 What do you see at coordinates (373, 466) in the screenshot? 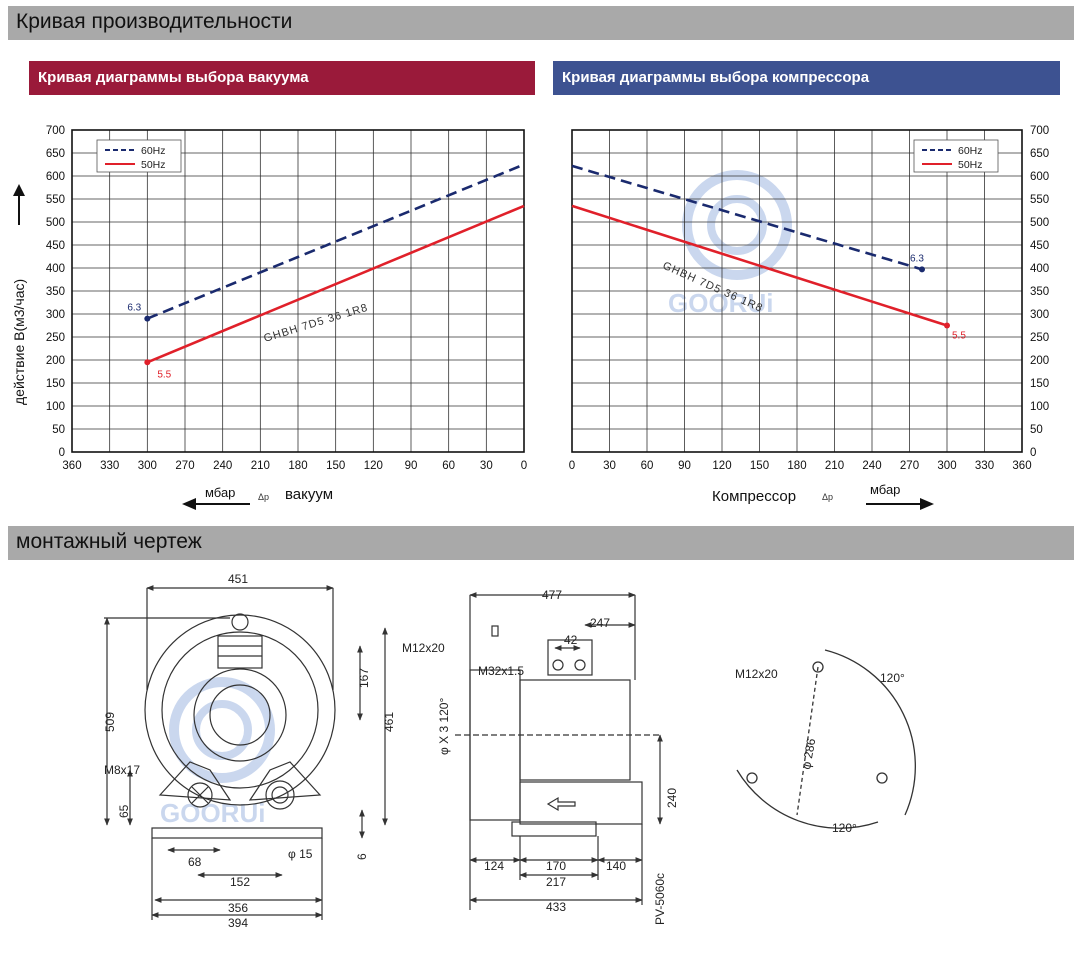
I see `x-tick-label: 120` at bounding box center [373, 466].